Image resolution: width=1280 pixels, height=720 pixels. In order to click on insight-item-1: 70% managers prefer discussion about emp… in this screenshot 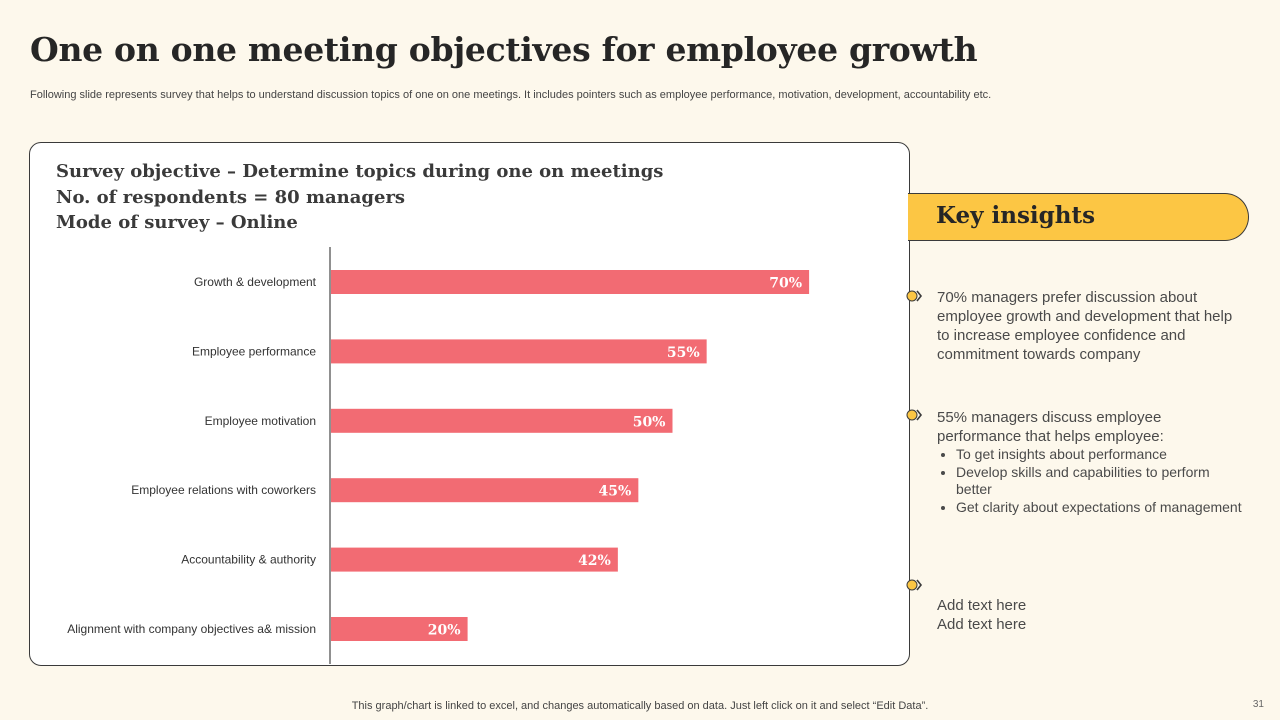, I will do `click(1092, 326)`.